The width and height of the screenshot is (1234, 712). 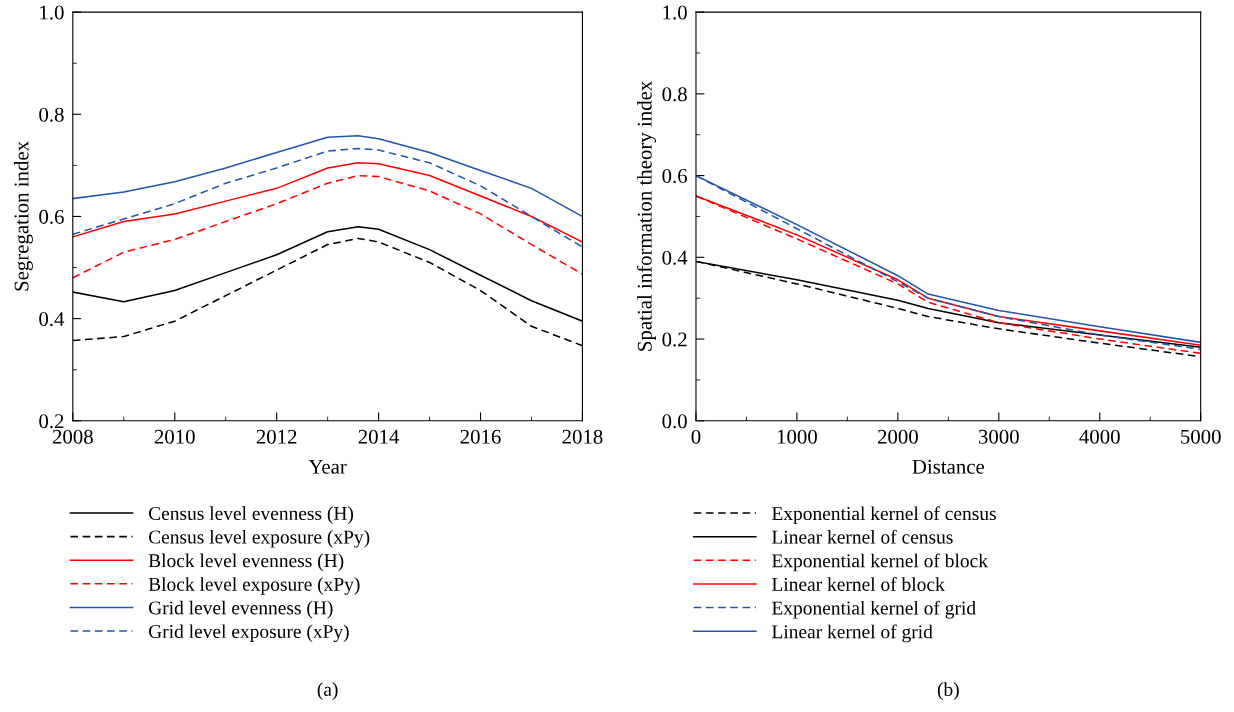 I want to click on x-tick-label: 2012, so click(x=276, y=436).